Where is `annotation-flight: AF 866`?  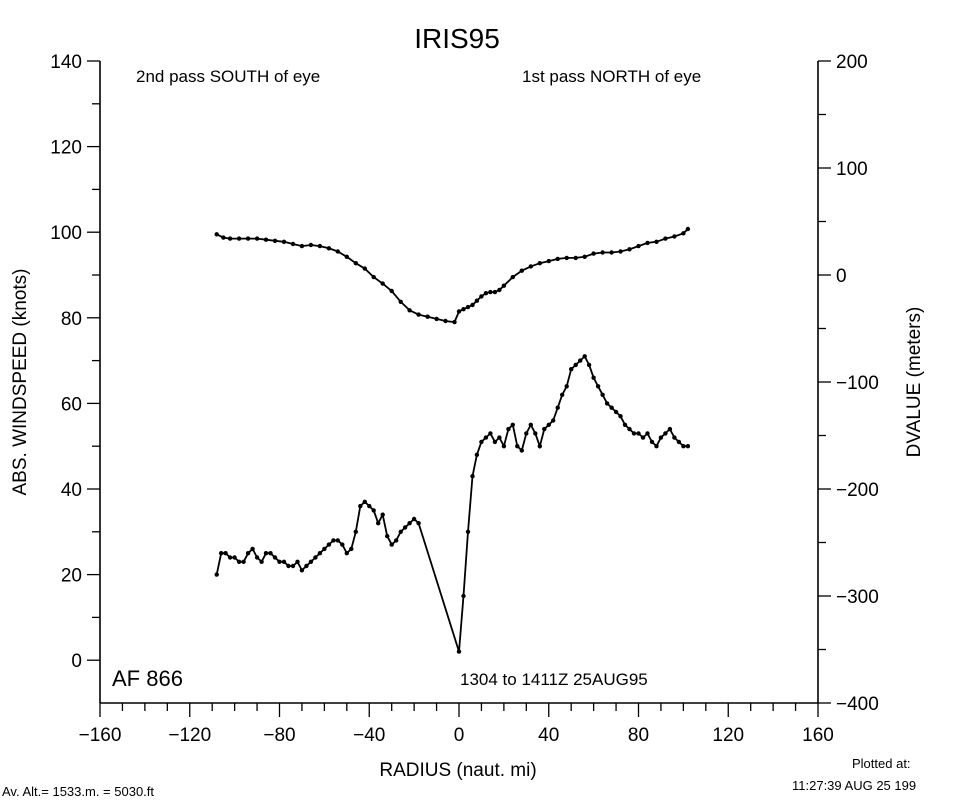 annotation-flight: AF 866 is located at coordinates (147, 678).